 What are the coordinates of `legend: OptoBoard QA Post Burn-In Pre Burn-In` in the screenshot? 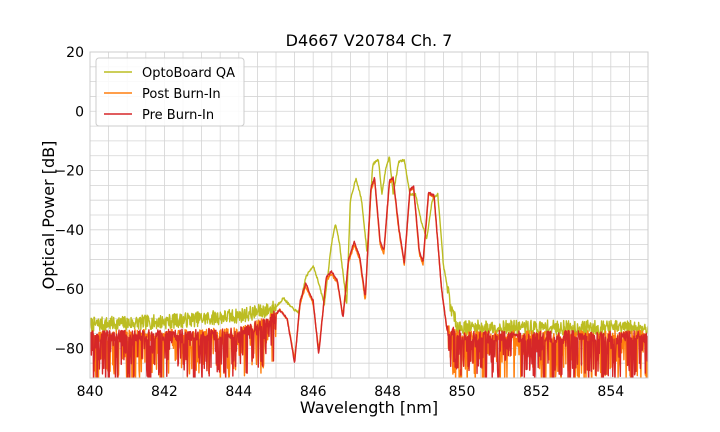 It's located at (170, 92).